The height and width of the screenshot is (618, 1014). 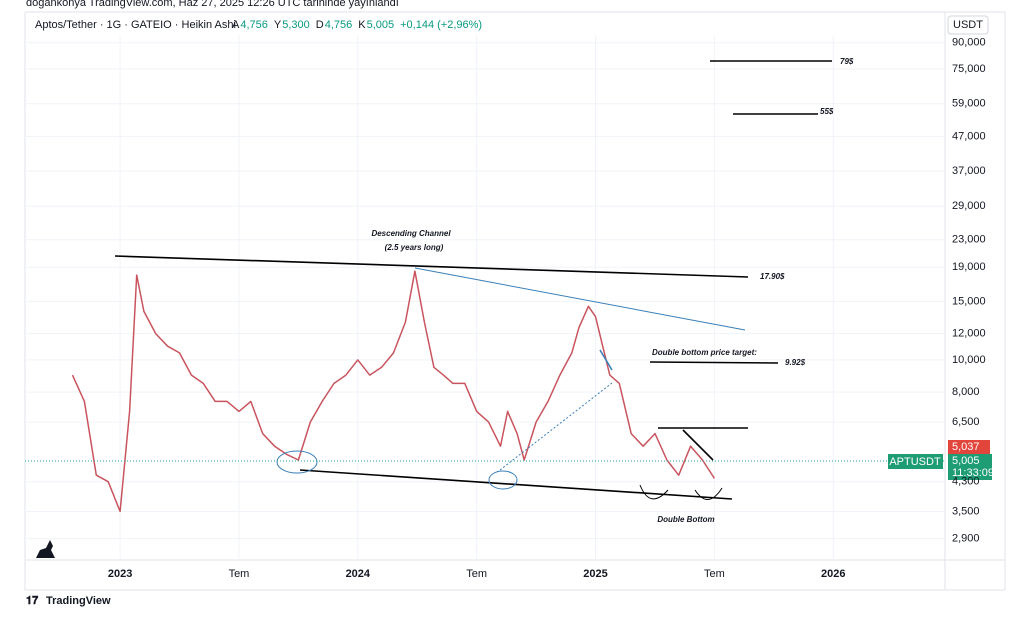 I want to click on y-tick-label: 10,000, so click(x=969, y=360).